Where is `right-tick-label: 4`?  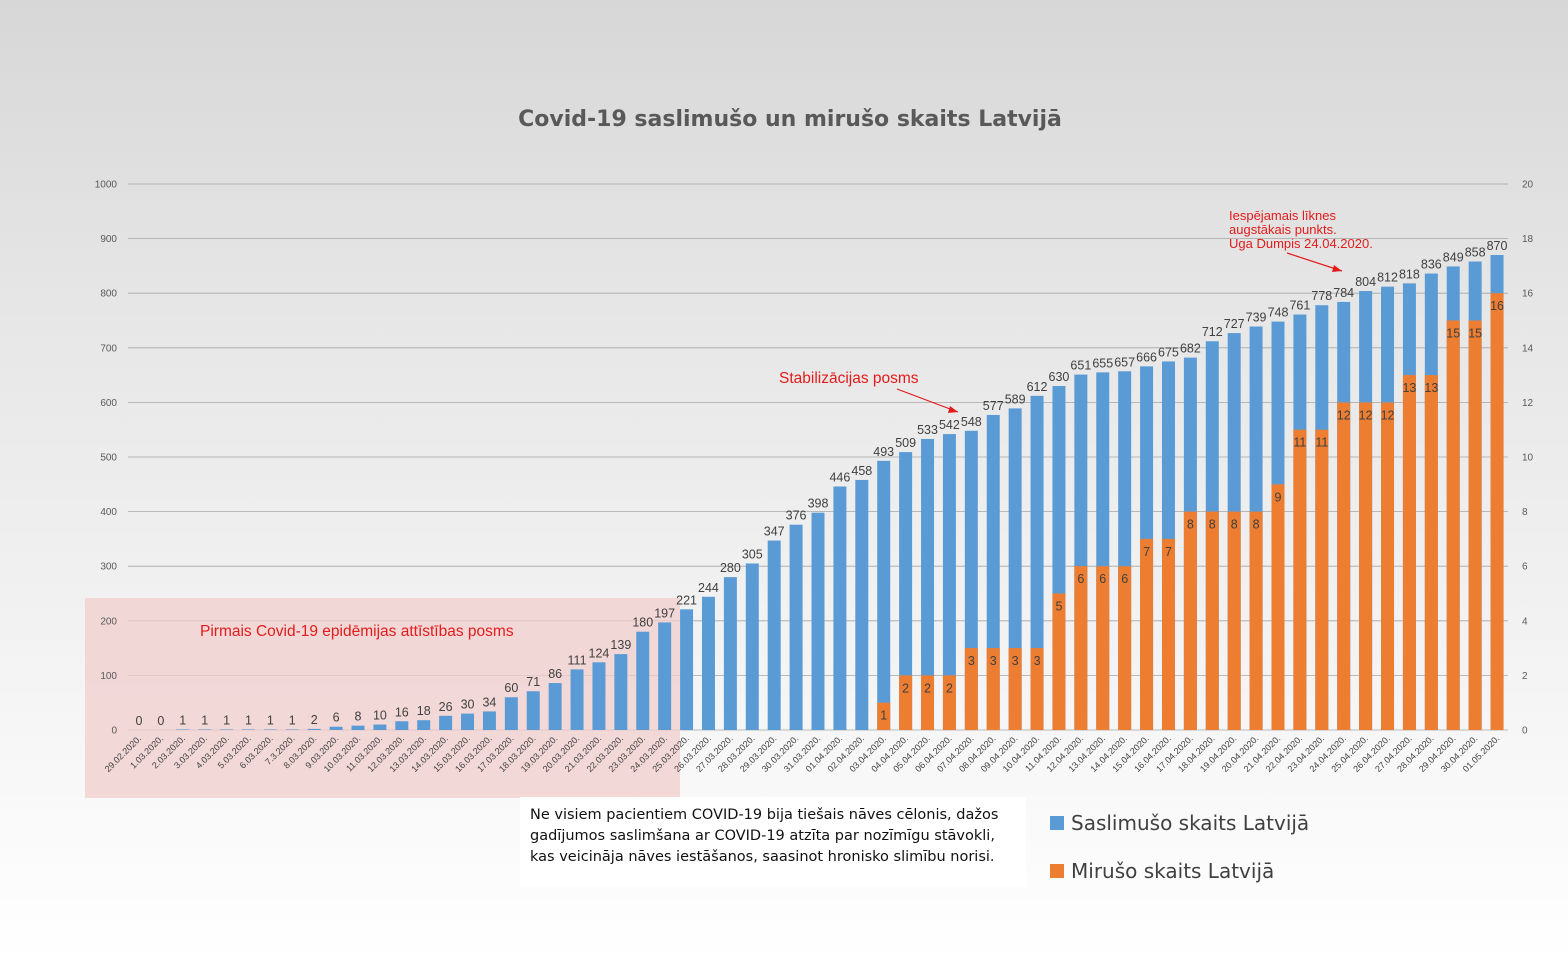
right-tick-label: 4 is located at coordinates (1525, 621).